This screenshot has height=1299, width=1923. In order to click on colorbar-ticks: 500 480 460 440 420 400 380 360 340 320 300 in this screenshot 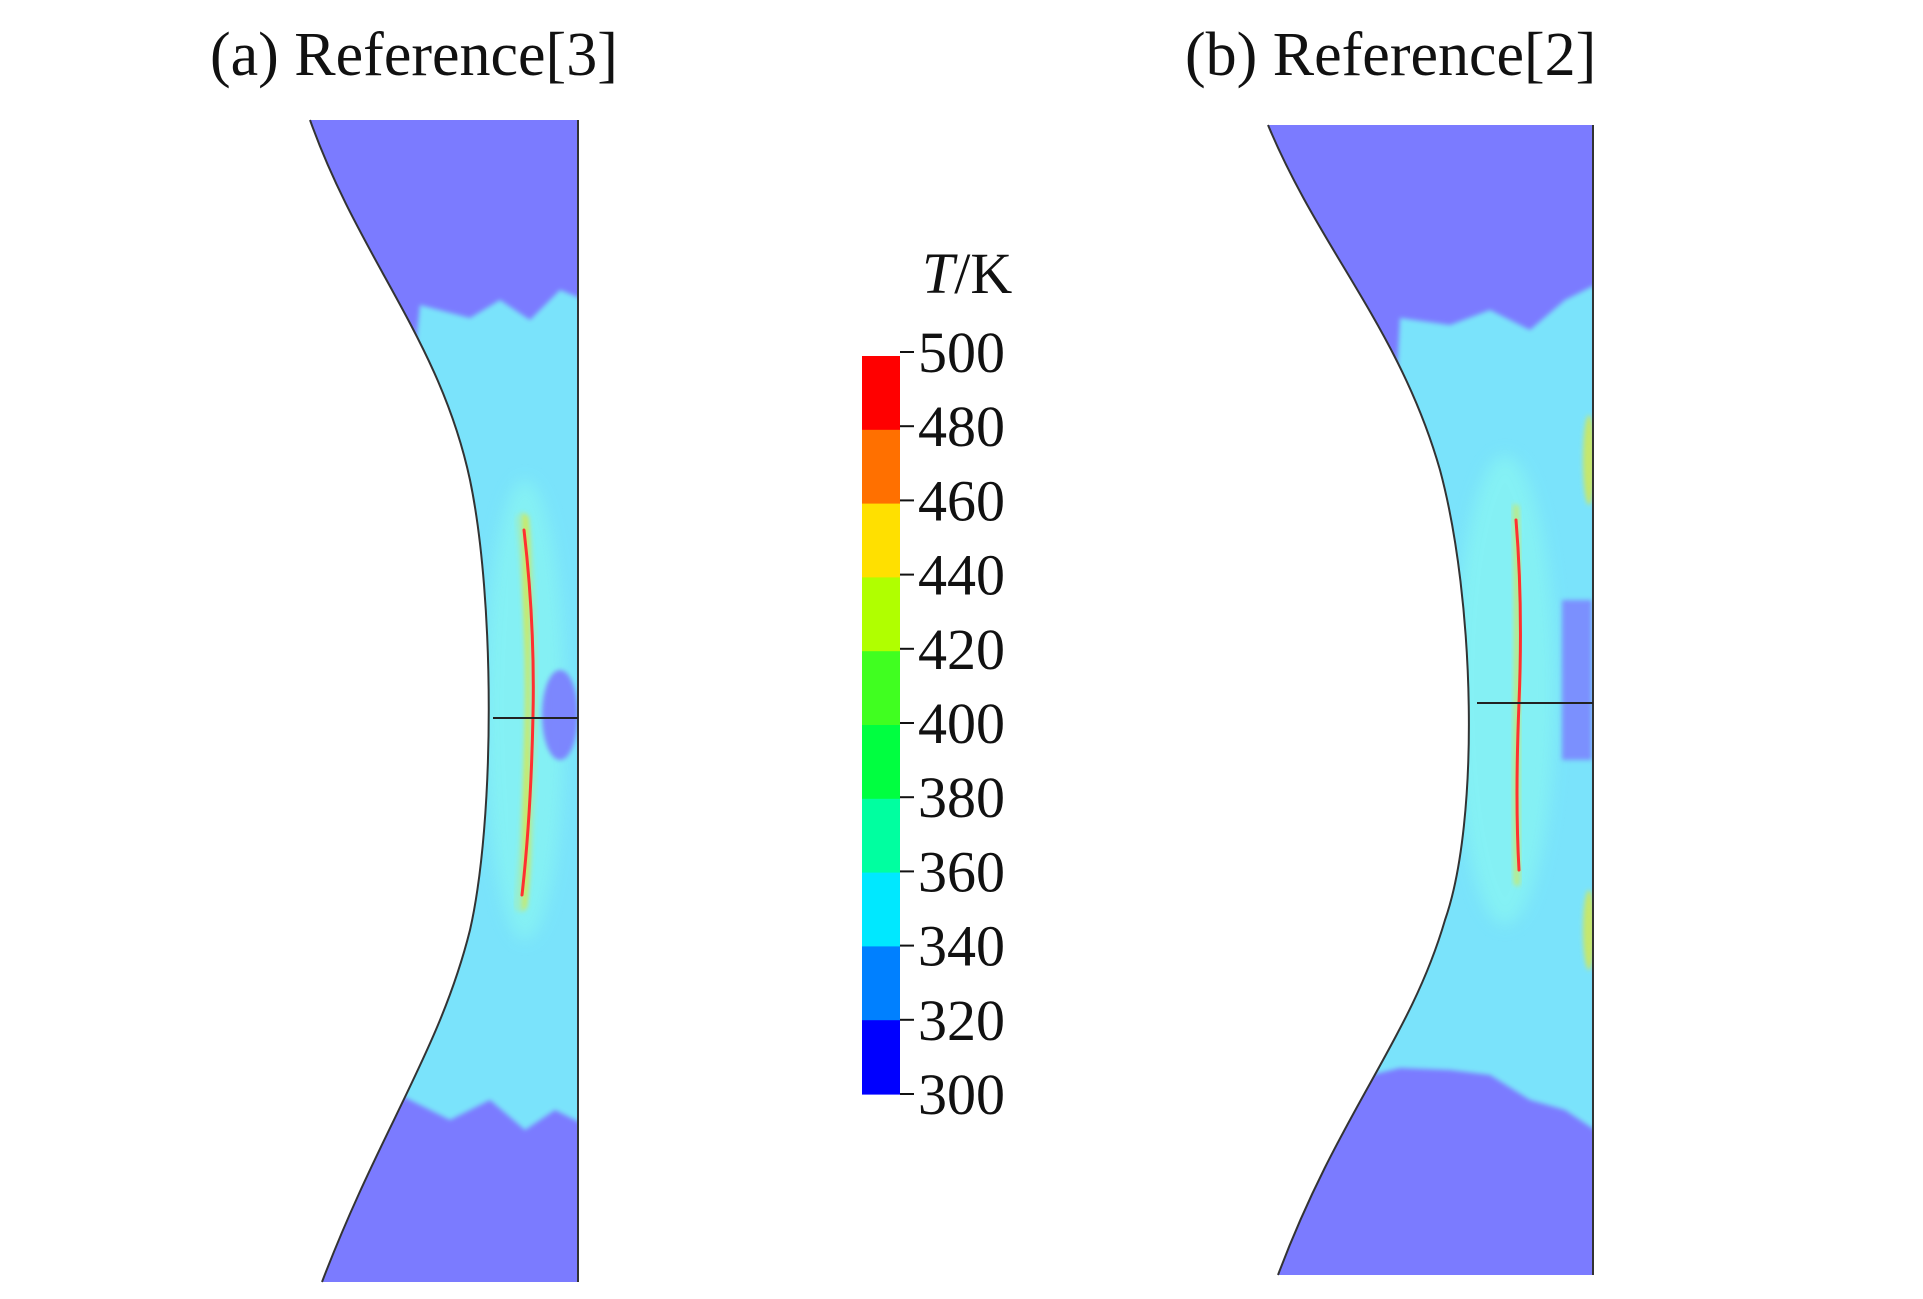, I will do `click(952, 723)`.